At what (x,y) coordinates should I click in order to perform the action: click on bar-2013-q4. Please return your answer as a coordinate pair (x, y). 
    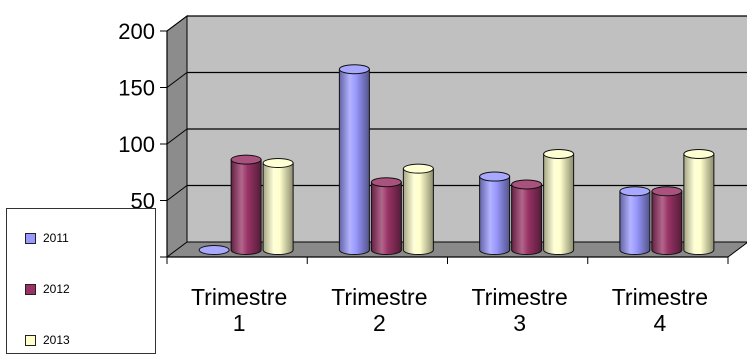
    Looking at the image, I should click on (699, 201).